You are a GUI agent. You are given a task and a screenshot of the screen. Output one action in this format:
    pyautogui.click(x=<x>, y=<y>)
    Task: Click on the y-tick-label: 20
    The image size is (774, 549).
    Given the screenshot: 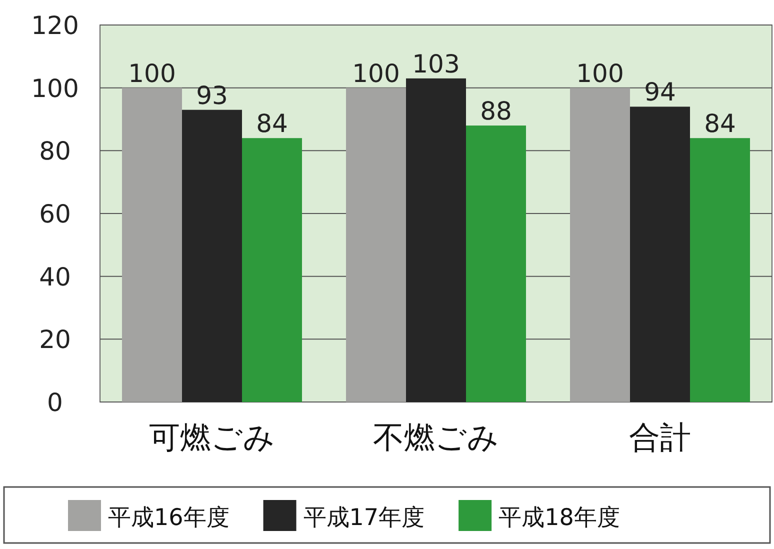 What is the action you would take?
    pyautogui.click(x=55, y=339)
    